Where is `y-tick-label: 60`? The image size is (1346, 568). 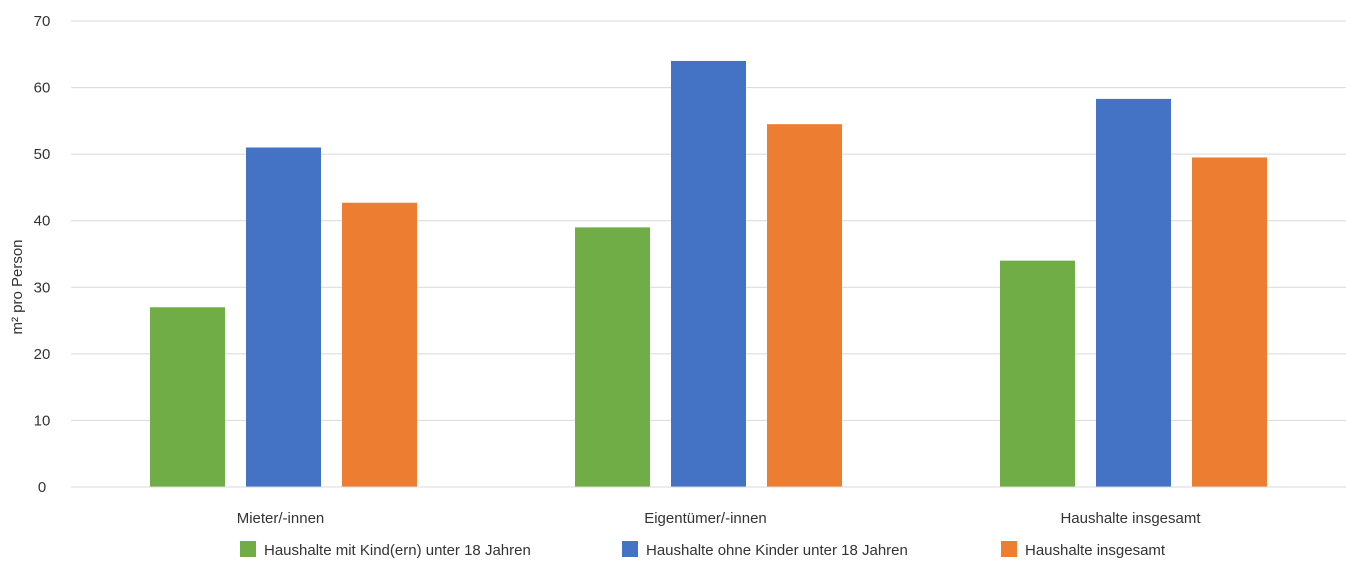 y-tick-label: 60 is located at coordinates (42, 88).